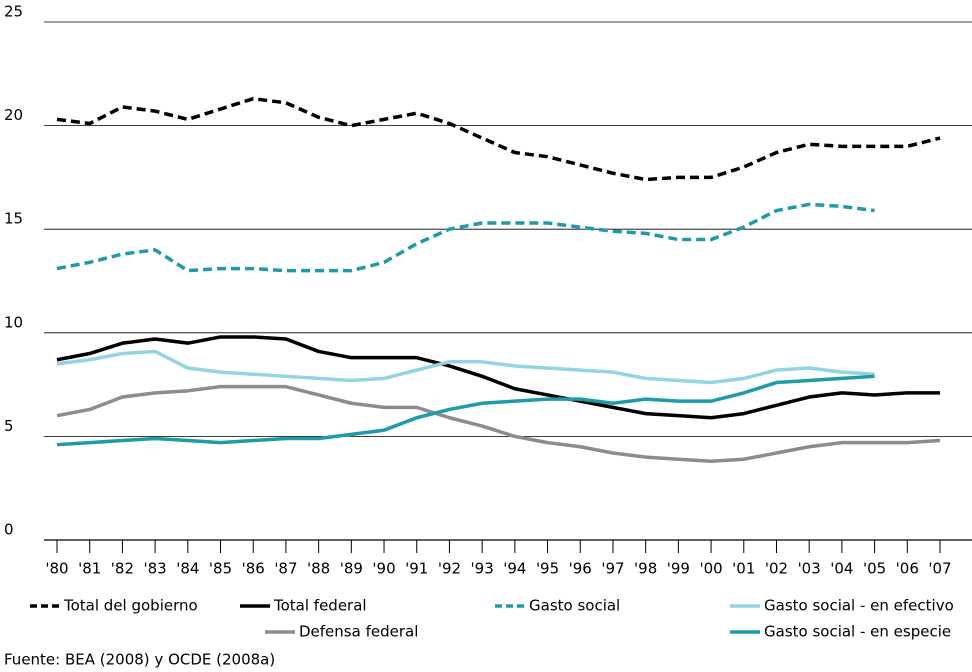  What do you see at coordinates (285, 569) in the screenshot?
I see `x-tick-label: '87` at bounding box center [285, 569].